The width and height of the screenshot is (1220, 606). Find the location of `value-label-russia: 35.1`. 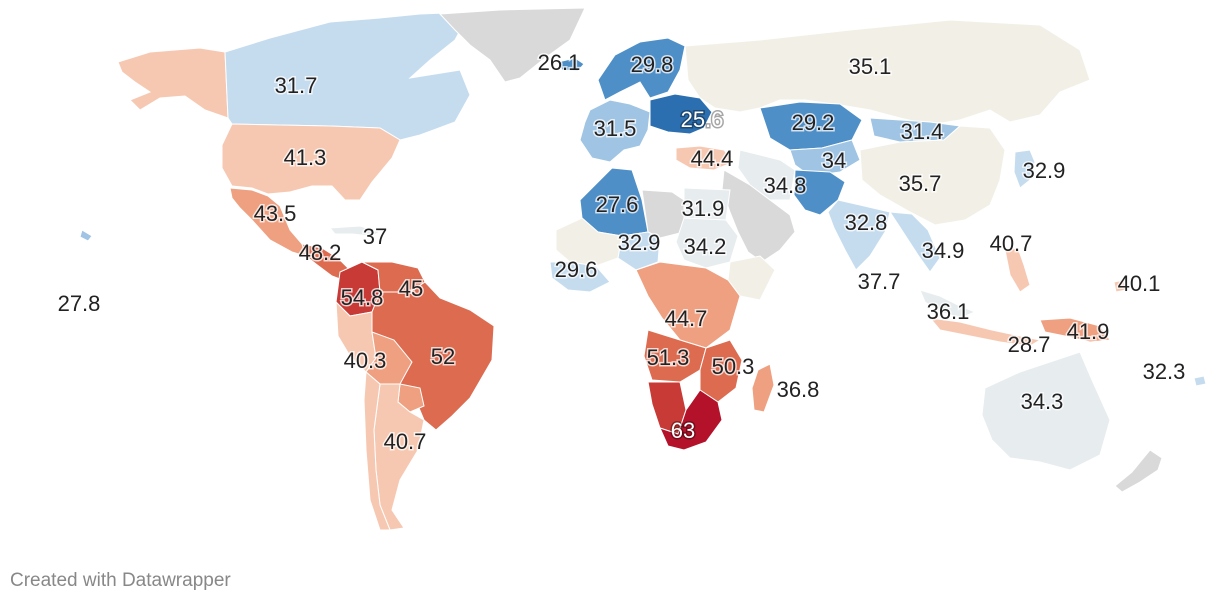

value-label-russia: 35.1 is located at coordinates (870, 66).